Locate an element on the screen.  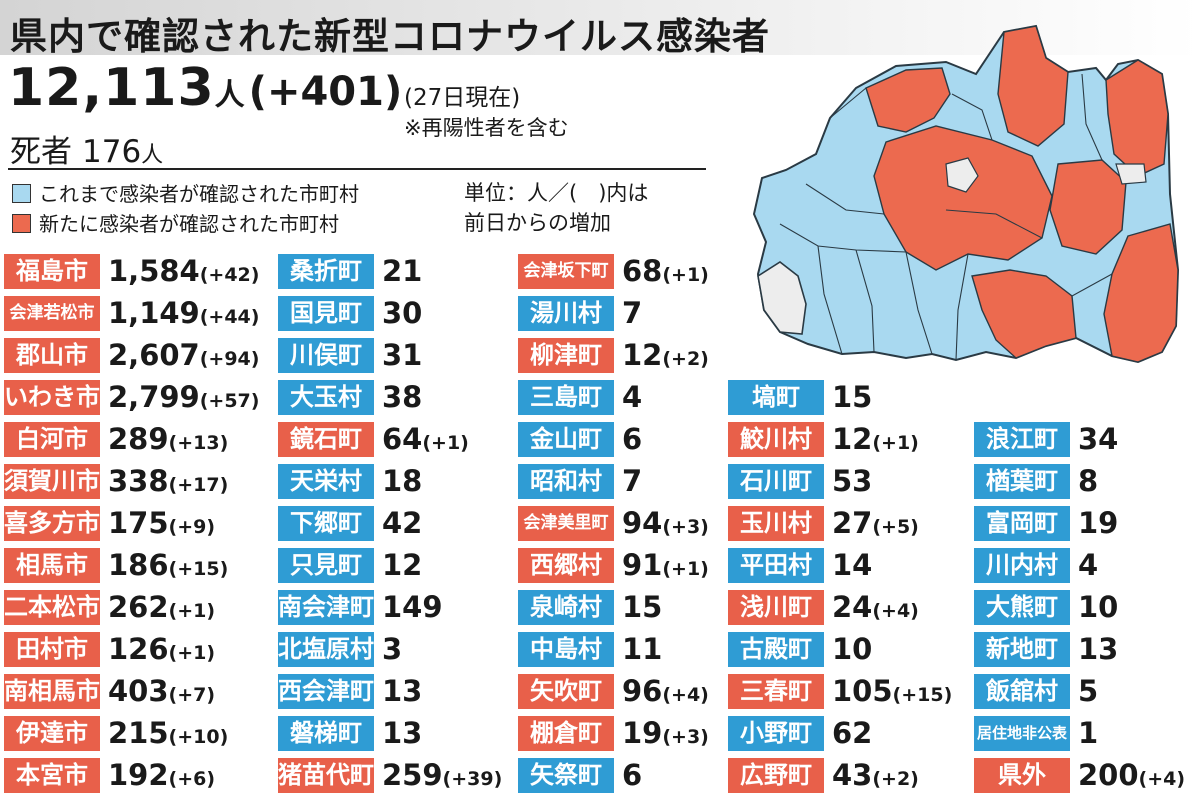
municipality-row: 塙町 15 is located at coordinates (800, 397).